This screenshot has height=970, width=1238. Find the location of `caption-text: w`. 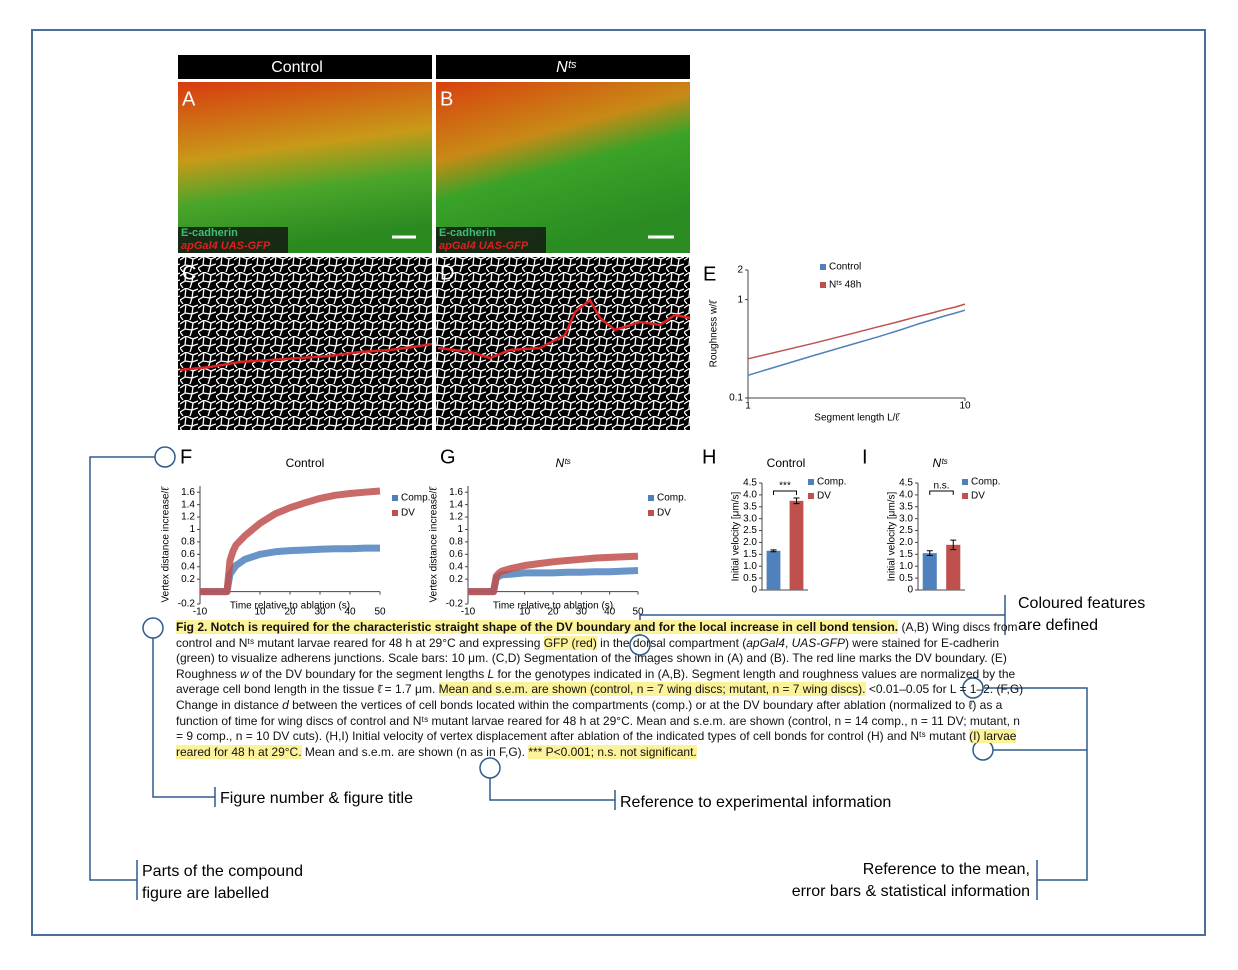

caption-text: w is located at coordinates (244, 673).